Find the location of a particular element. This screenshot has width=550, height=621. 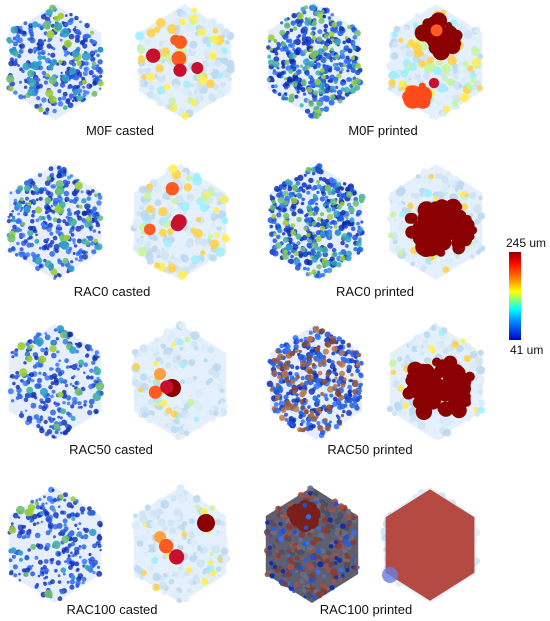

panel-m0f-printed-large-pore is located at coordinates (434, 83).